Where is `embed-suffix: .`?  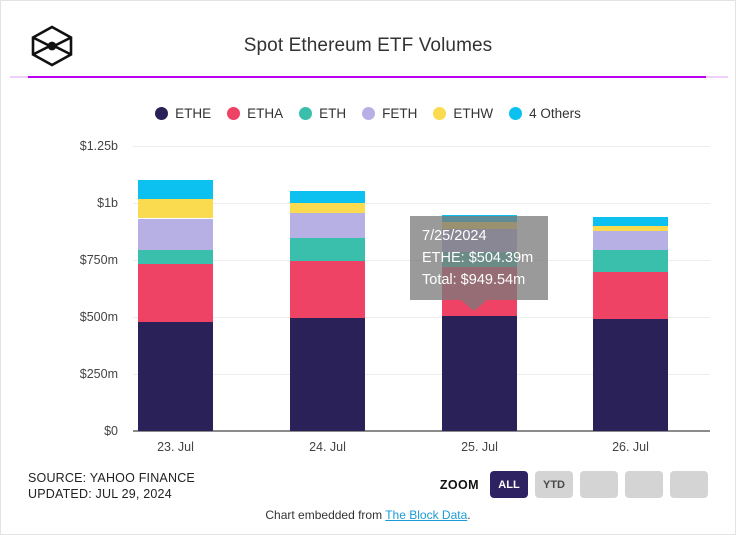
embed-suffix: . is located at coordinates (469, 515).